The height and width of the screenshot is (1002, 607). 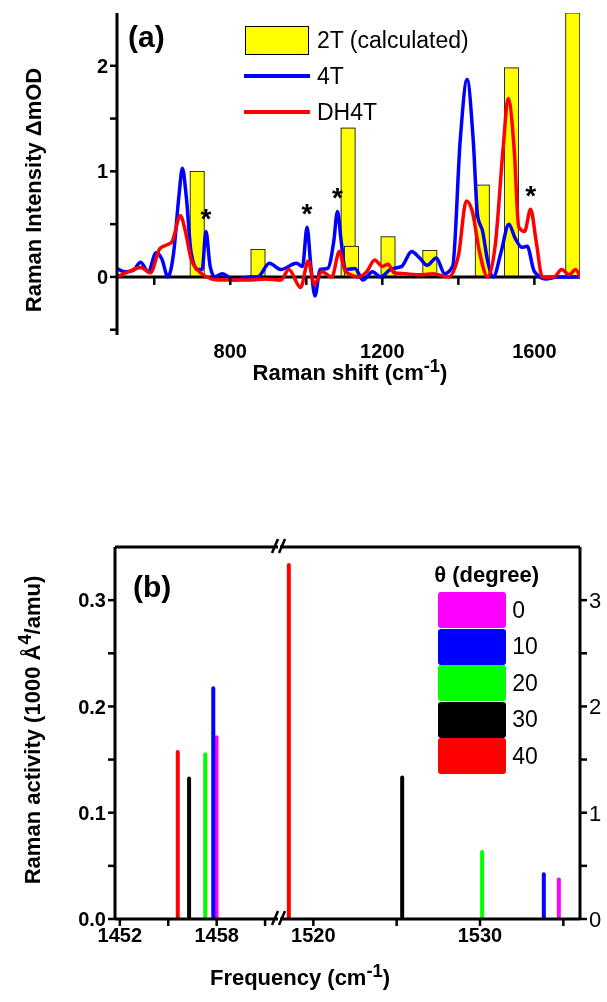 I want to click on legend-label: 30, so click(x=525, y=720).